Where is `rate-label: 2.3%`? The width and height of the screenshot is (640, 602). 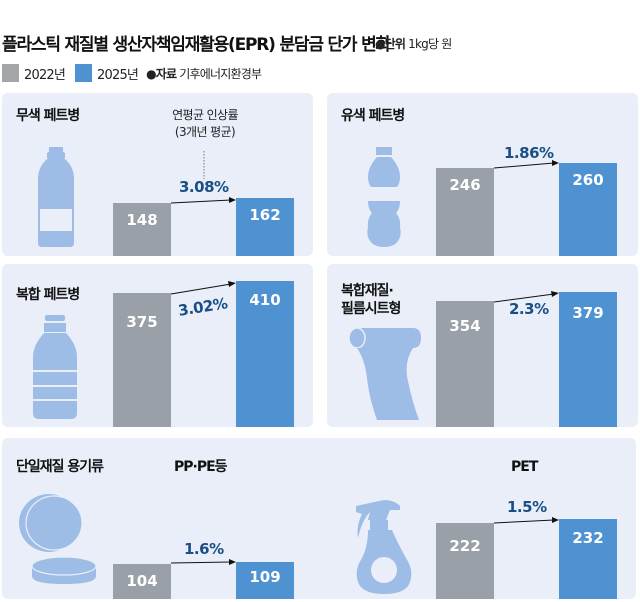 rate-label: 2.3% is located at coordinates (529, 309).